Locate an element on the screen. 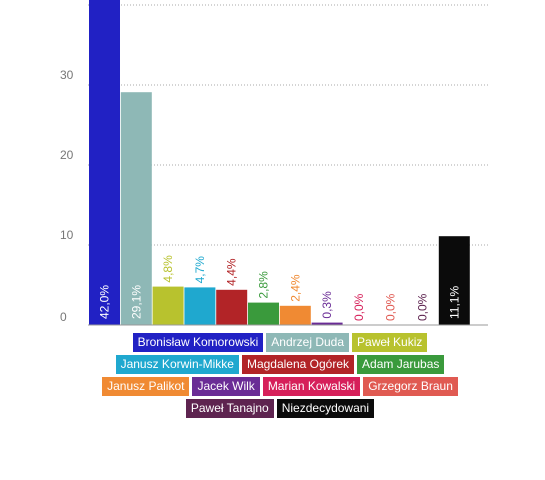 The height and width of the screenshot is (480, 545). y-tick-label: 40 is located at coordinates (67, 1).